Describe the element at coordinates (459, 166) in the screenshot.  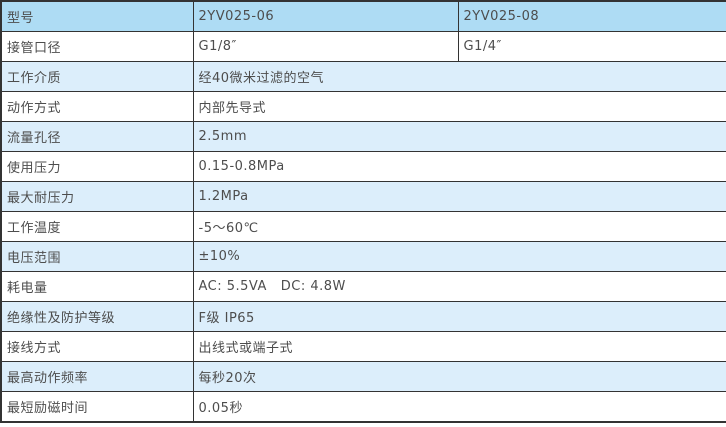
I see `spec-value-cell: 0.15-0.8MPa` at that location.